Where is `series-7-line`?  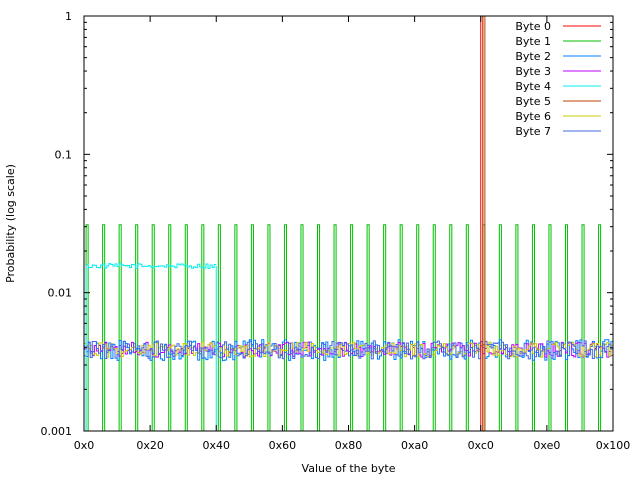 series-7-line is located at coordinates (348, 350).